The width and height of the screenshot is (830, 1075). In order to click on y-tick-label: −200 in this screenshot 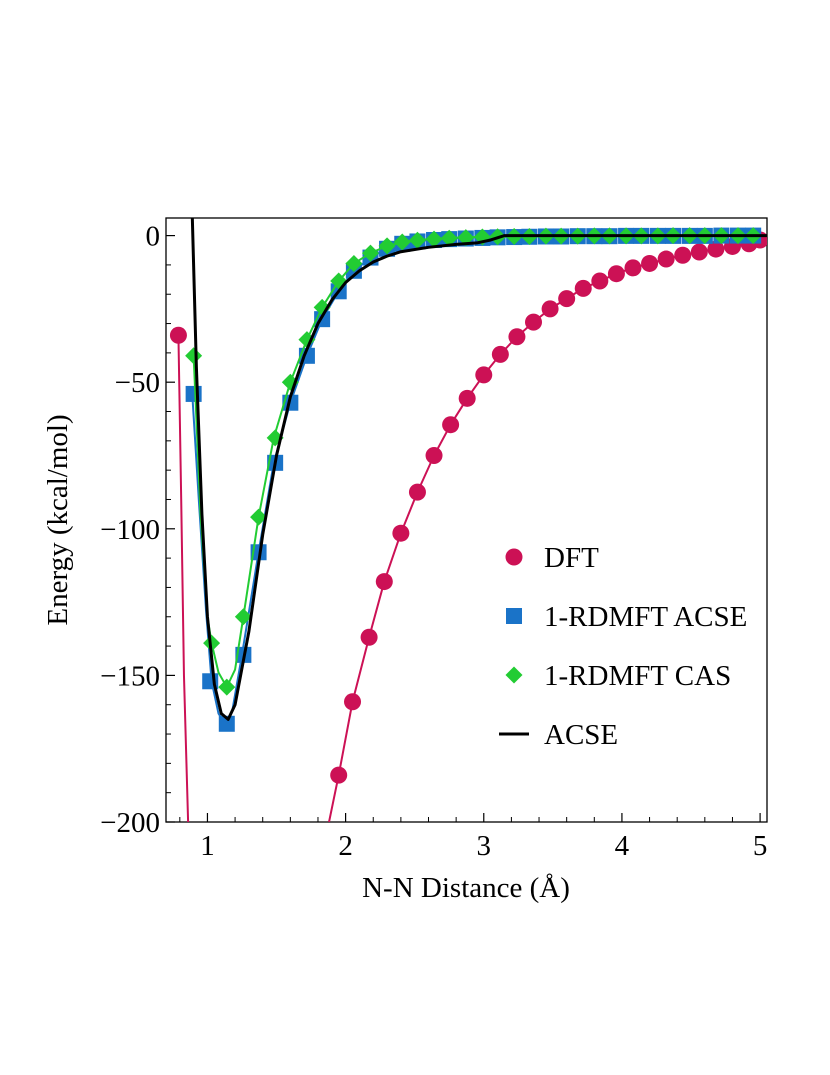, I will do `click(130, 823)`.